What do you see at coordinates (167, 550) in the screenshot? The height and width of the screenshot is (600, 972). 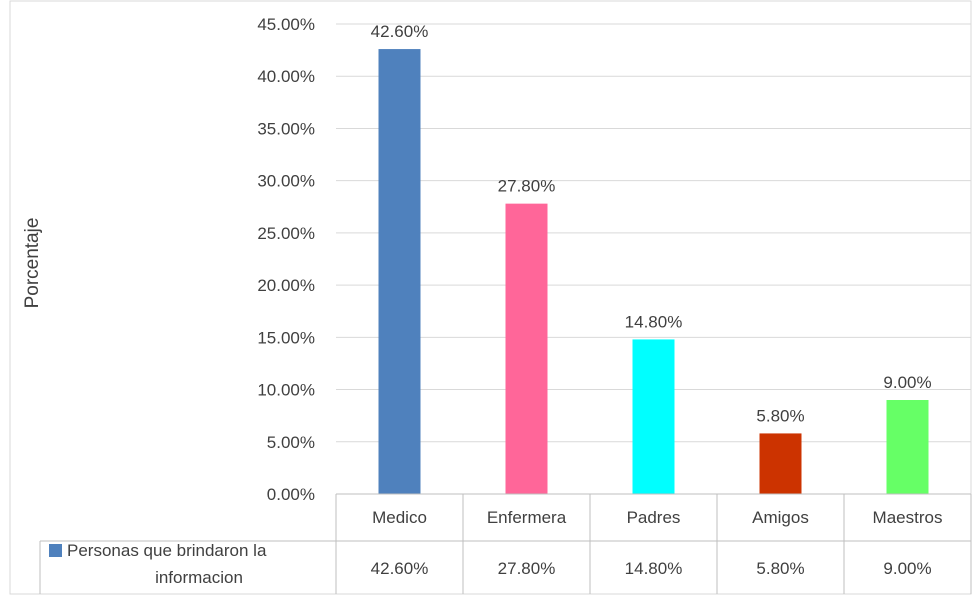 I see `series-name-line-1: Personas que brindaron la` at bounding box center [167, 550].